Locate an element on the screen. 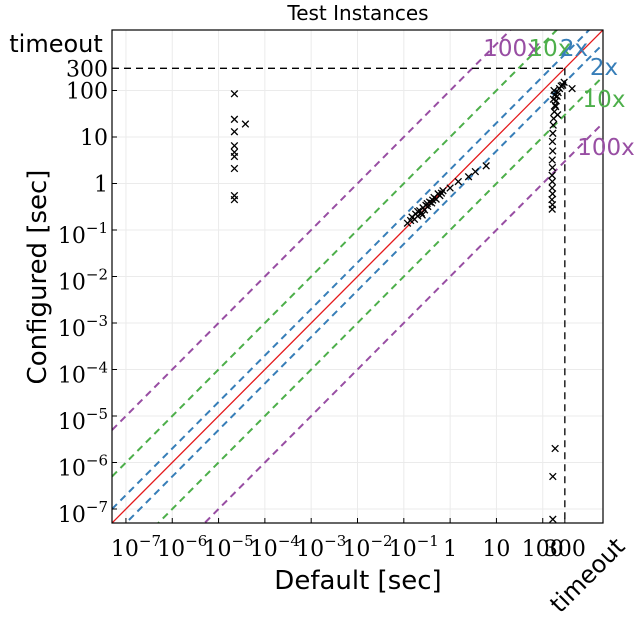  y-tick-label: 10⁻³ is located at coordinates (83, 327).